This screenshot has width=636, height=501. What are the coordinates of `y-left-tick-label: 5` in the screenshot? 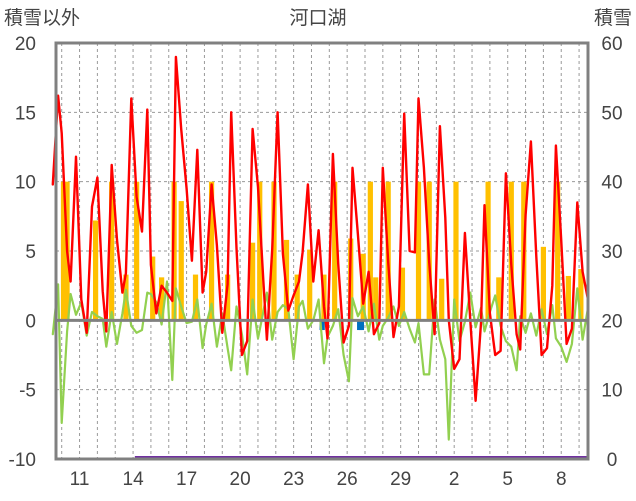 It's located at (30, 252).